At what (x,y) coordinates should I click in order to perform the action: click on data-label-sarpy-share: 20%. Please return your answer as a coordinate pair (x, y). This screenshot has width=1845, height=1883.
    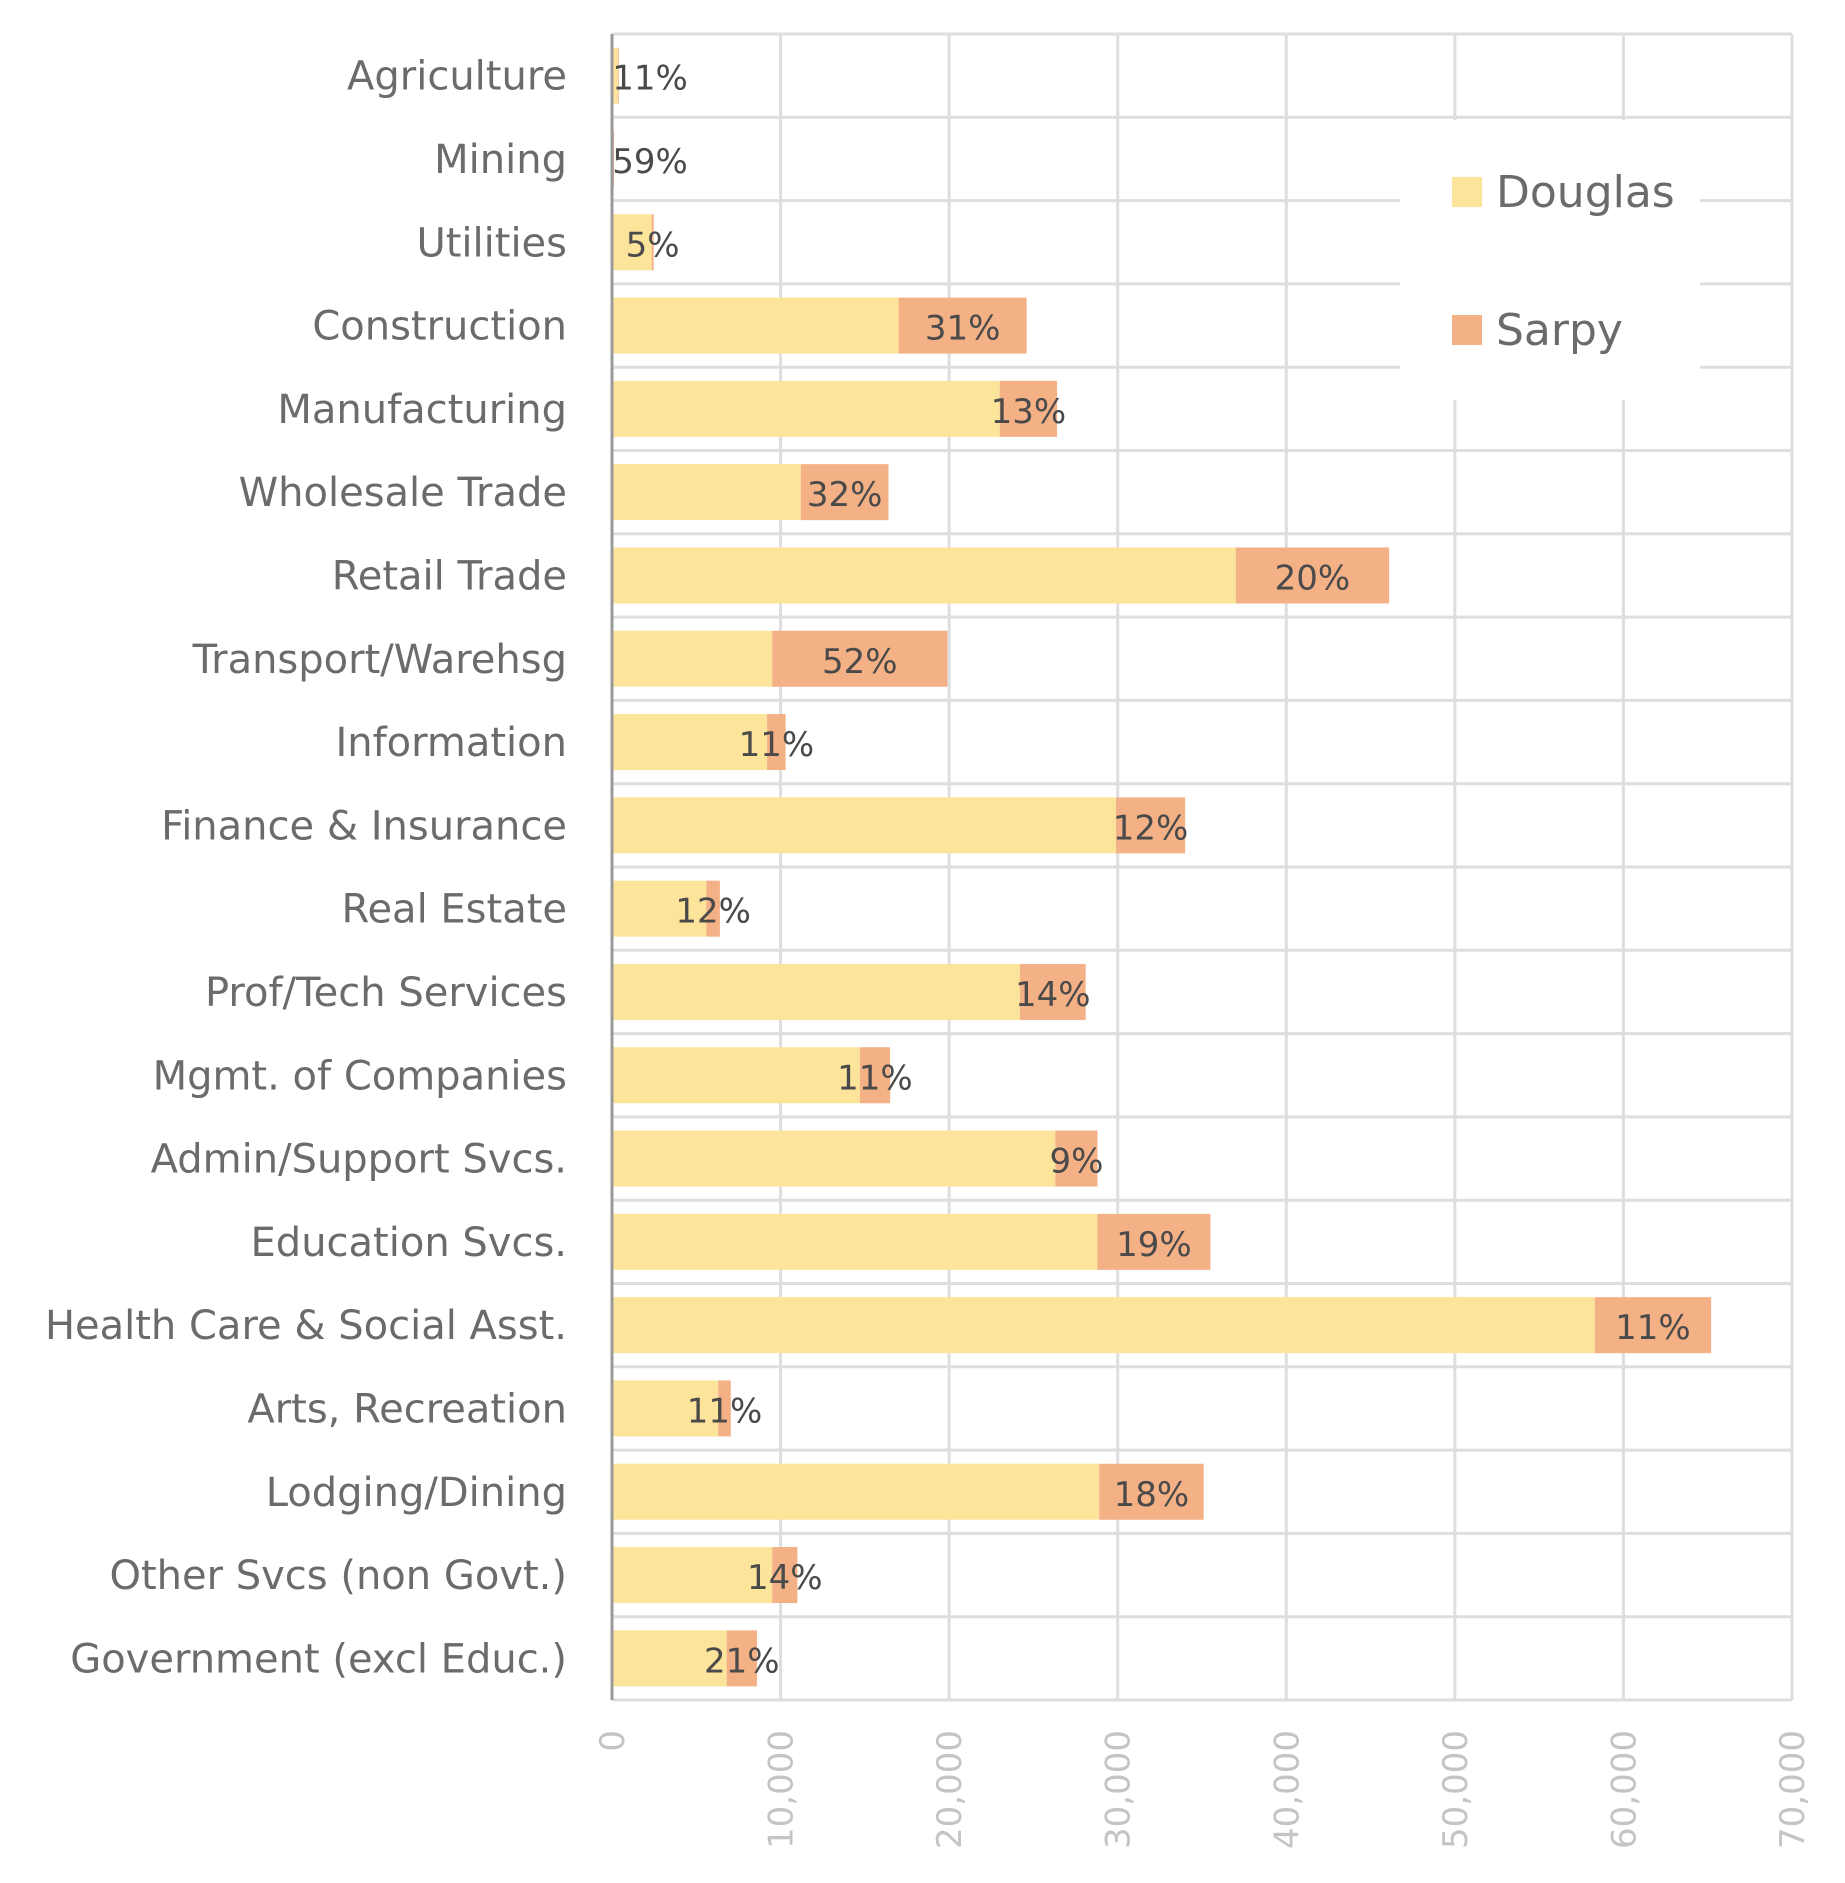
    Looking at the image, I should click on (1313, 578).